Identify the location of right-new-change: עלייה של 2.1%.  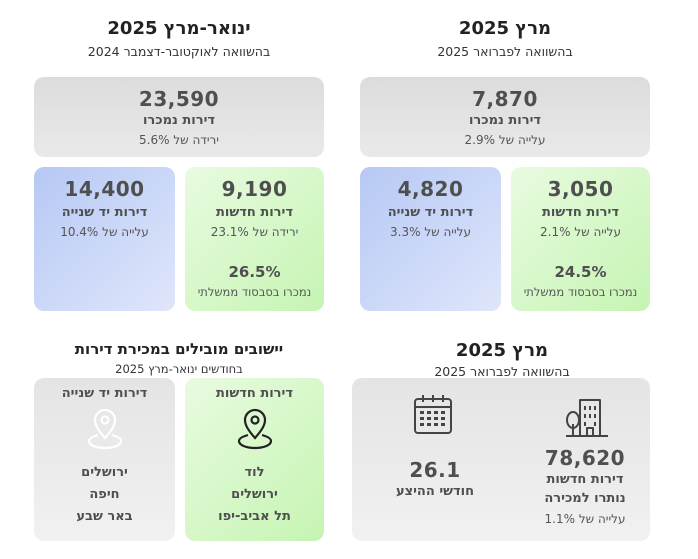
(580, 232).